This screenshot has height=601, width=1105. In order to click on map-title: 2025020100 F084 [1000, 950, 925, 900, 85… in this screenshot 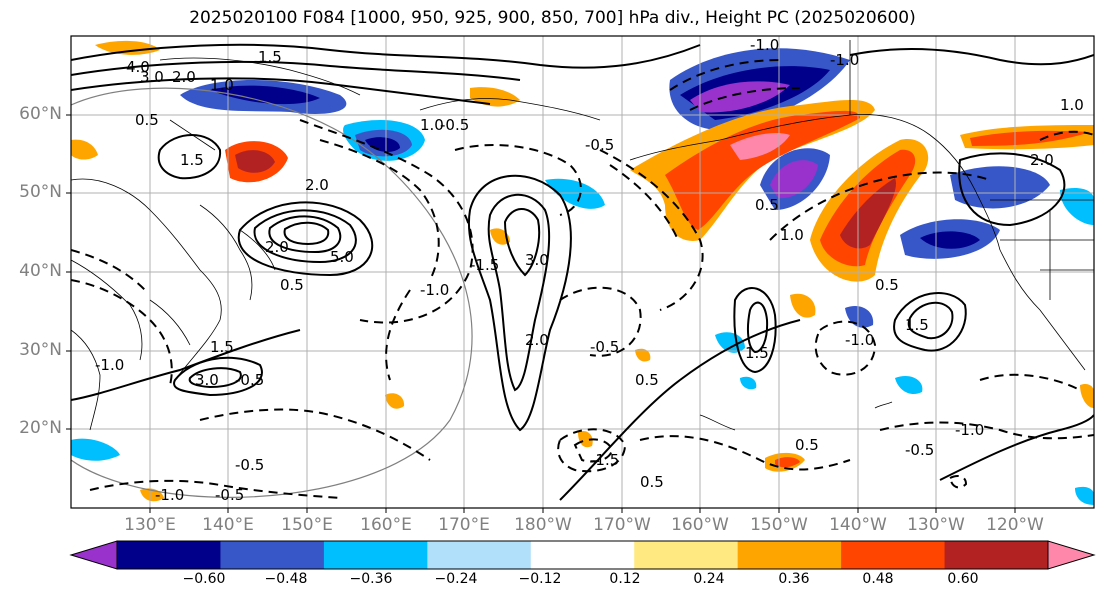, I will do `click(552, 18)`.